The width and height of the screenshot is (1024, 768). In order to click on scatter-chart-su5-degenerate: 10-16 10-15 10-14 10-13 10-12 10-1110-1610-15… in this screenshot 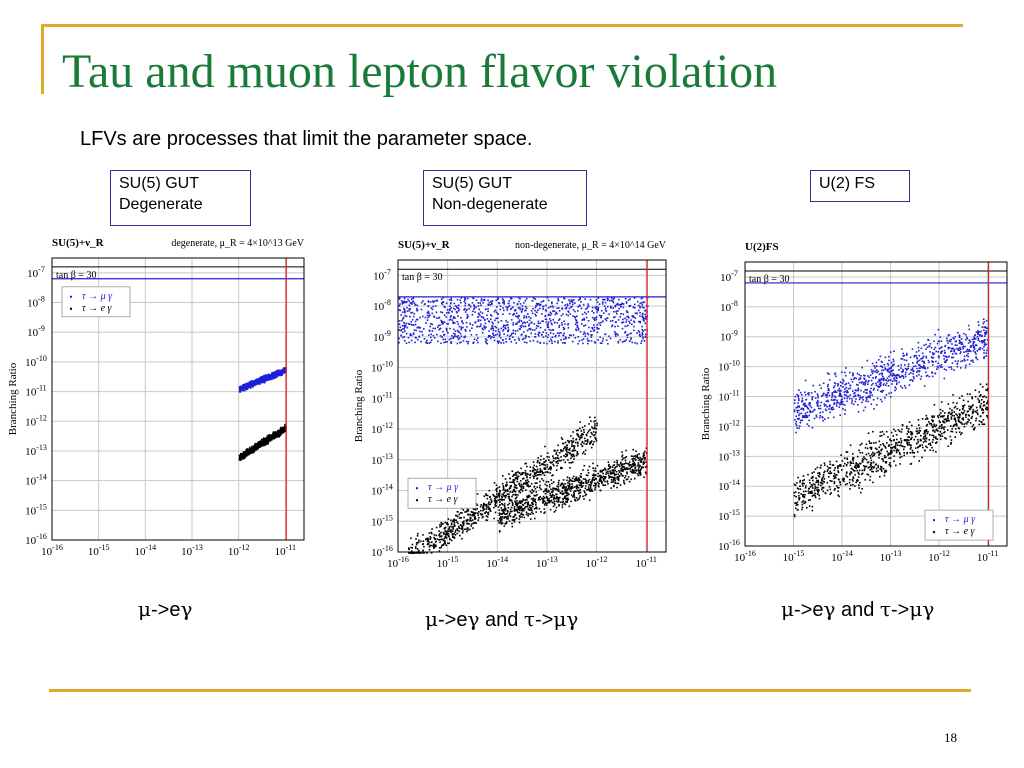, I will do `click(156, 406)`.